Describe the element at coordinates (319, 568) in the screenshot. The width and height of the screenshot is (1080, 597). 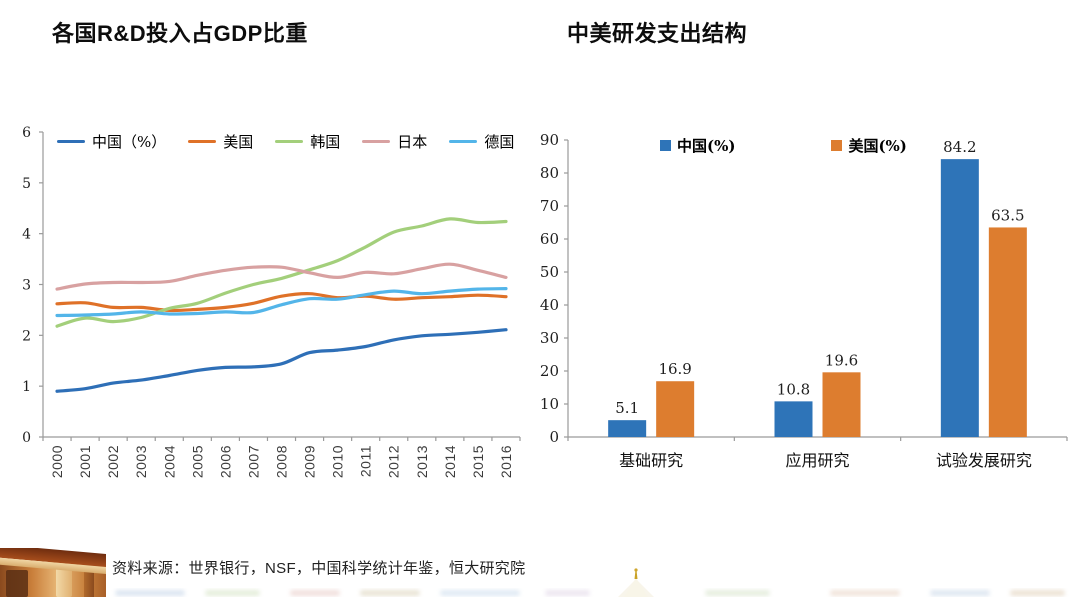
I see `source-text: 资料来源：世界银行，NSF，中国科学统计年鉴，恒大研究院` at that location.